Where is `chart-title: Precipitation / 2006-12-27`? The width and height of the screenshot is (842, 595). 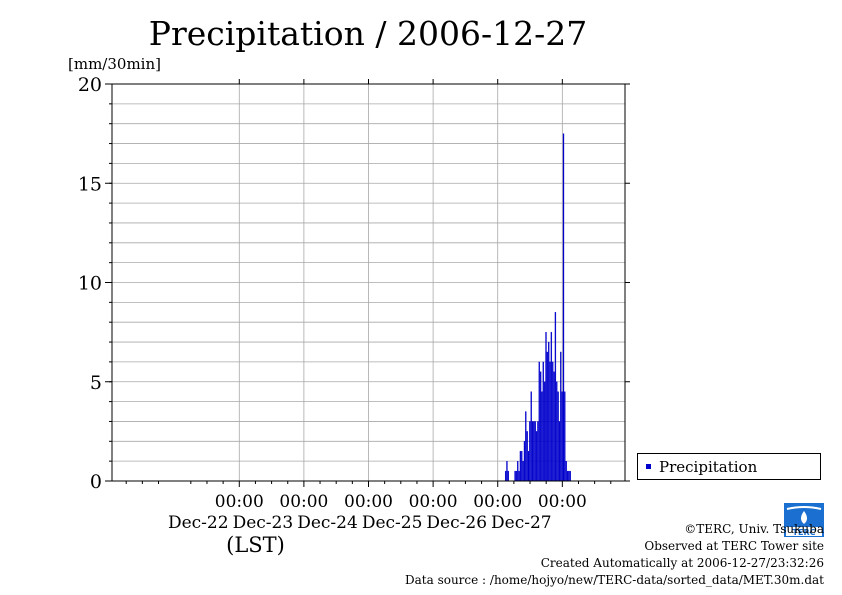 chart-title: Precipitation / 2006-12-27 is located at coordinates (368, 33).